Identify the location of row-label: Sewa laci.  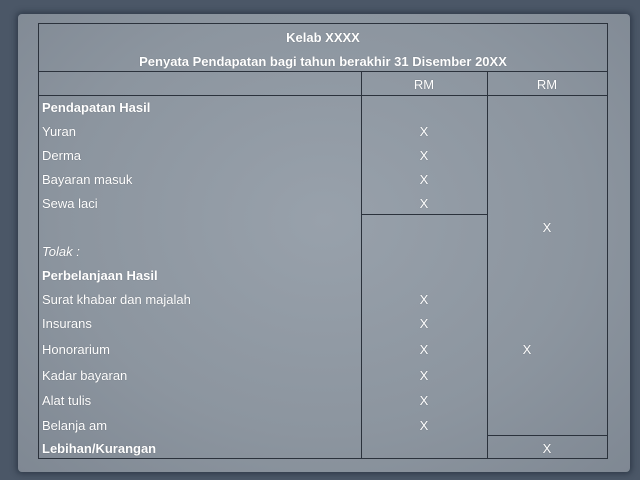
(70, 203).